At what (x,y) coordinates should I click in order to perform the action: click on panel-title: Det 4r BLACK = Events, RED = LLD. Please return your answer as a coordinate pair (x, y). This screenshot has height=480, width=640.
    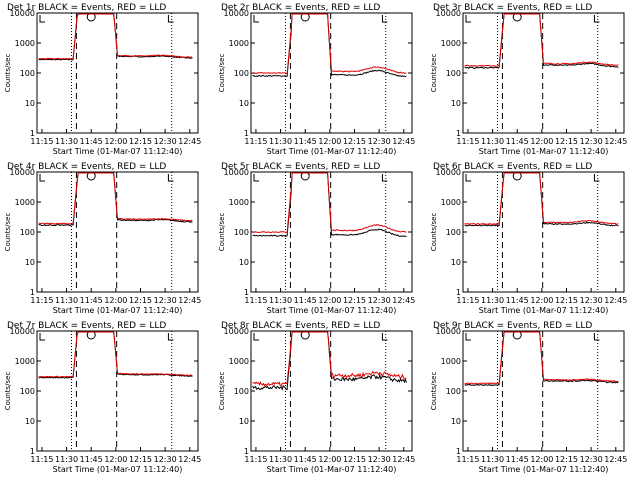
    Looking at the image, I should click on (86, 167).